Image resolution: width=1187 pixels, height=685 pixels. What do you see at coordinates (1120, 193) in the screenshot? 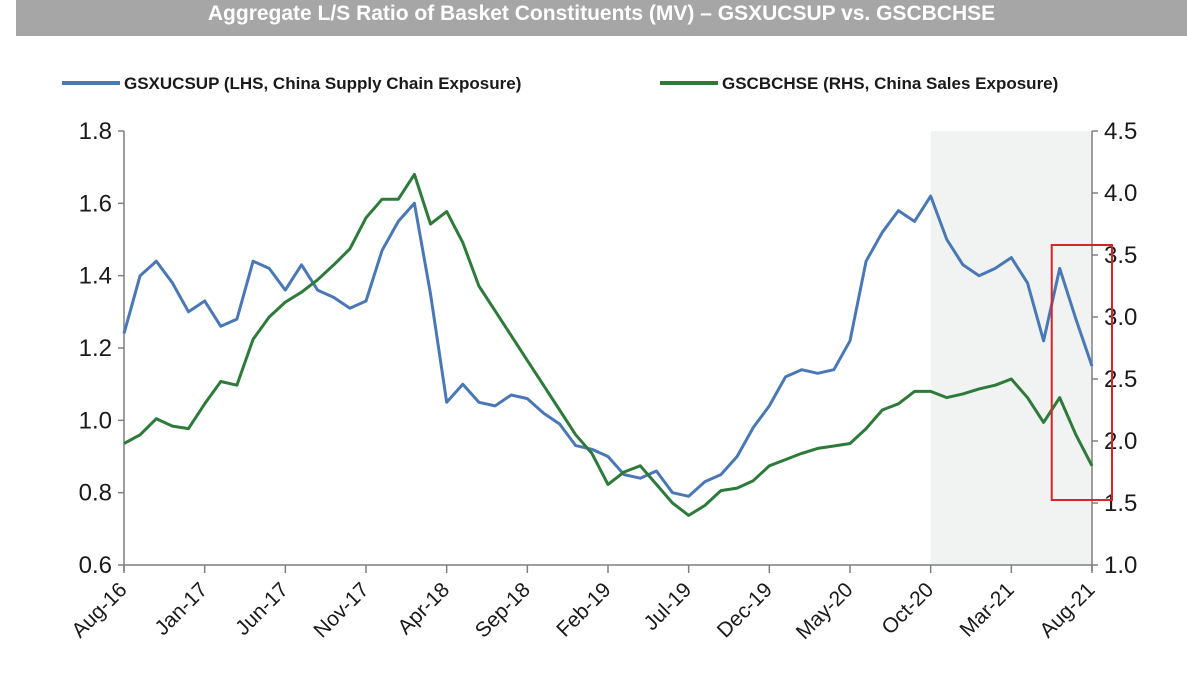
I see `right-tick-label: 4.0` at bounding box center [1120, 193].